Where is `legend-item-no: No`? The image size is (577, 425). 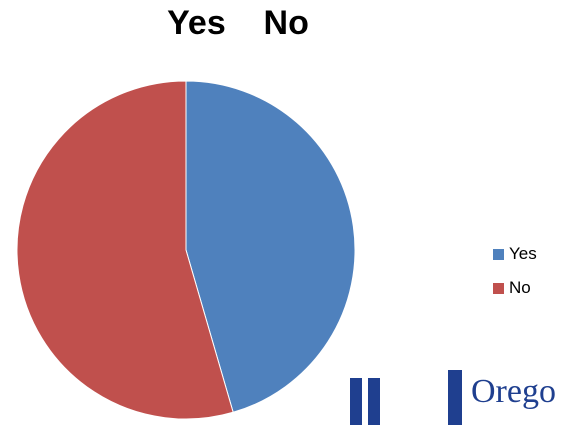 legend-item-no: No is located at coordinates (515, 288).